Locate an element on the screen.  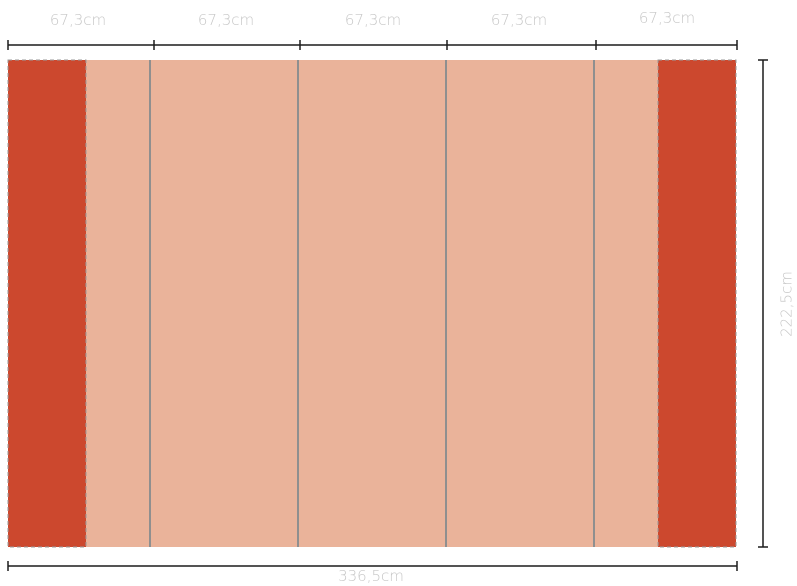
panel-4-width-label: 67,3cm is located at coordinates (519, 20).